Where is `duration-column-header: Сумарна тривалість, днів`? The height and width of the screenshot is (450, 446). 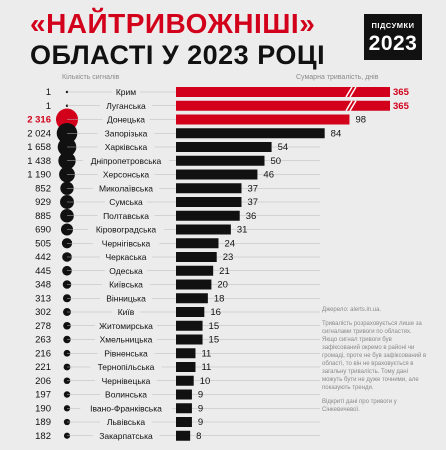 duration-column-header: Сумарна тривалість, днів is located at coordinates (337, 77).